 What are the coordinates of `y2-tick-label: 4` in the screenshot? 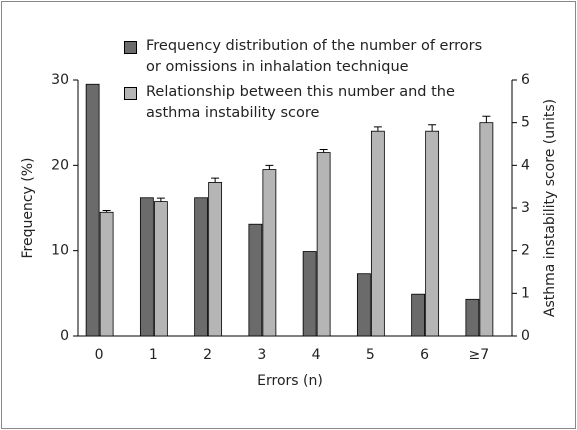 It's located at (525, 165).